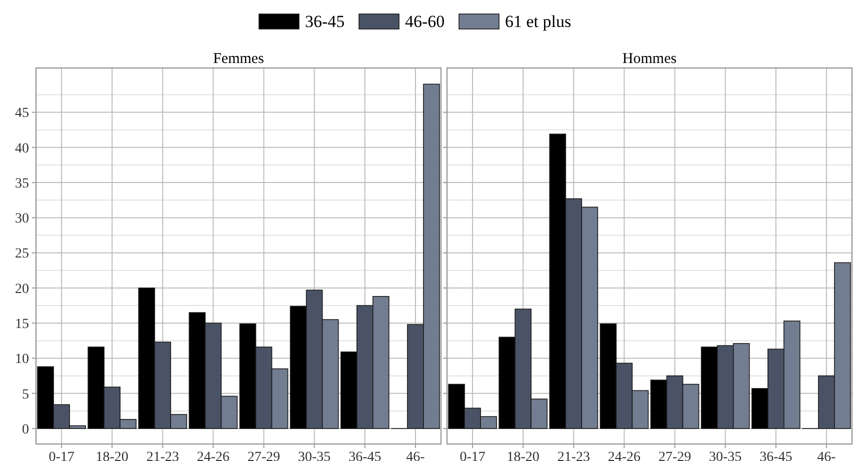 This screenshot has height=461, width=858. What do you see at coordinates (238, 59) in the screenshot?
I see `chart-title: Femmes` at bounding box center [238, 59].